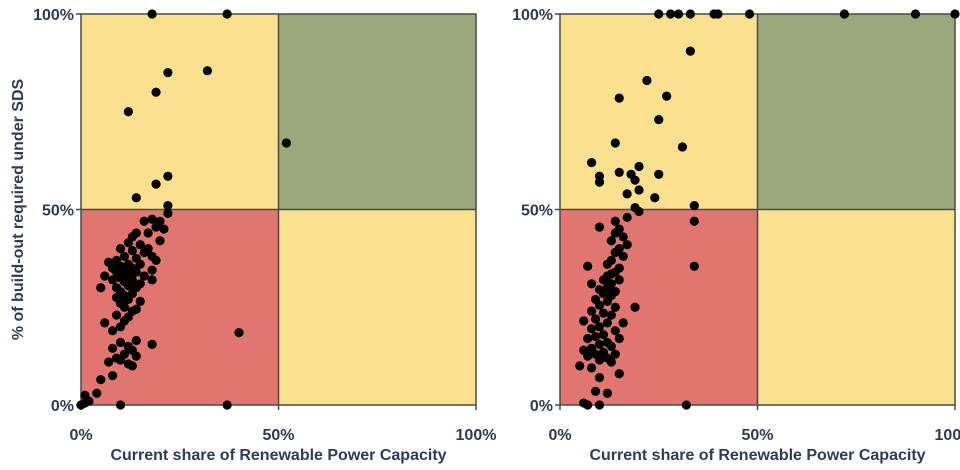 The image size is (960, 470). I want to click on y-axis-title: % of build-out required under SDS, so click(18, 210).